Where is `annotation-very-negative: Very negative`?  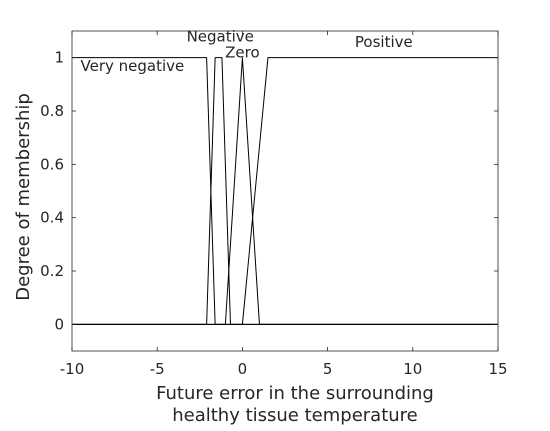
annotation-very-negative: Very negative is located at coordinates (133, 66).